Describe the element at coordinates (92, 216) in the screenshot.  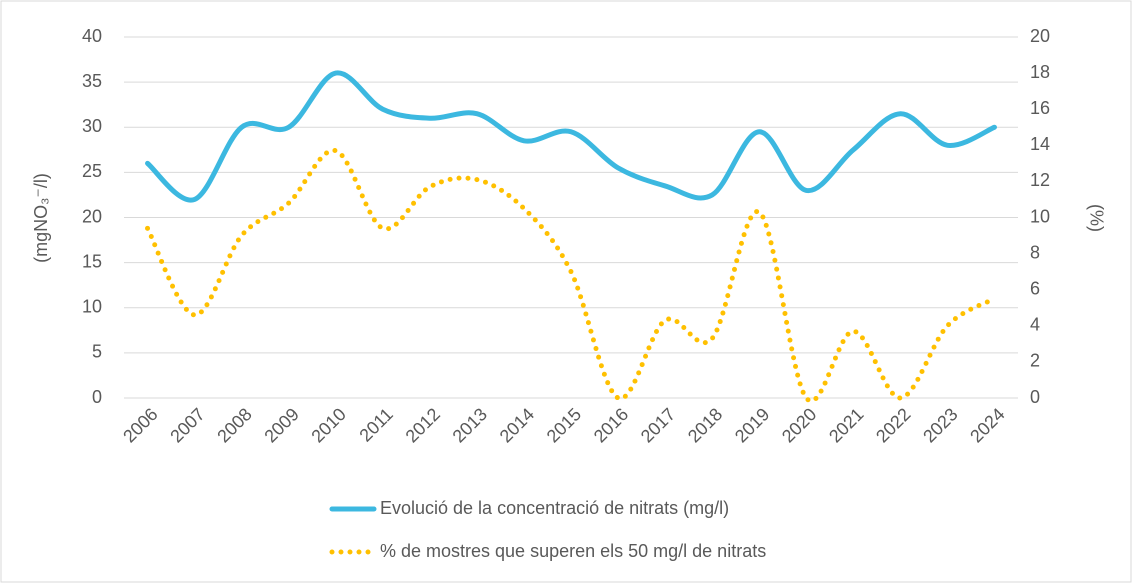
I see `y-tick-label: 20` at that location.